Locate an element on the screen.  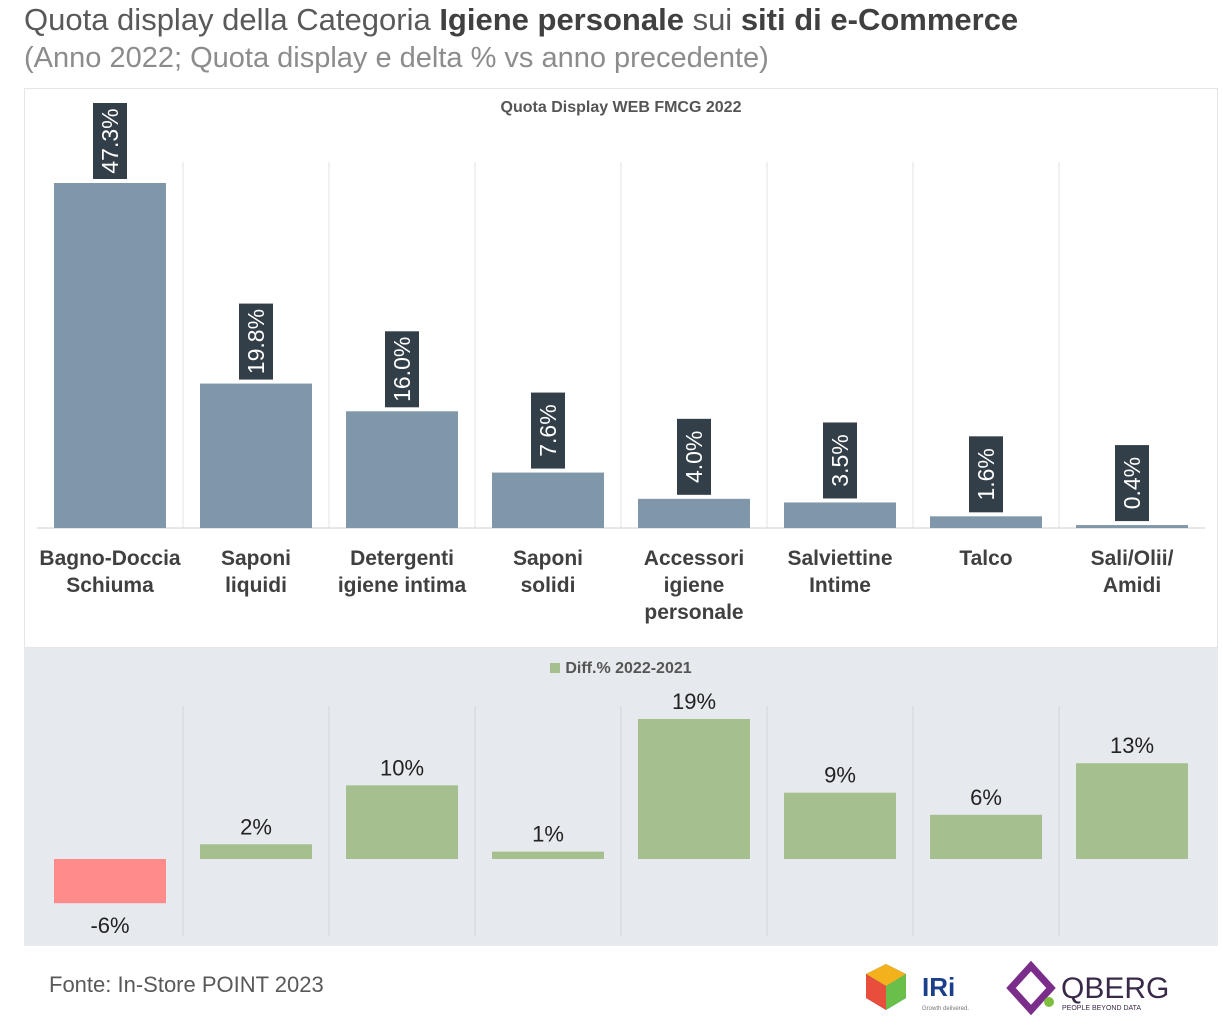
category-tick-label: Salviettine is located at coordinates (839, 558).